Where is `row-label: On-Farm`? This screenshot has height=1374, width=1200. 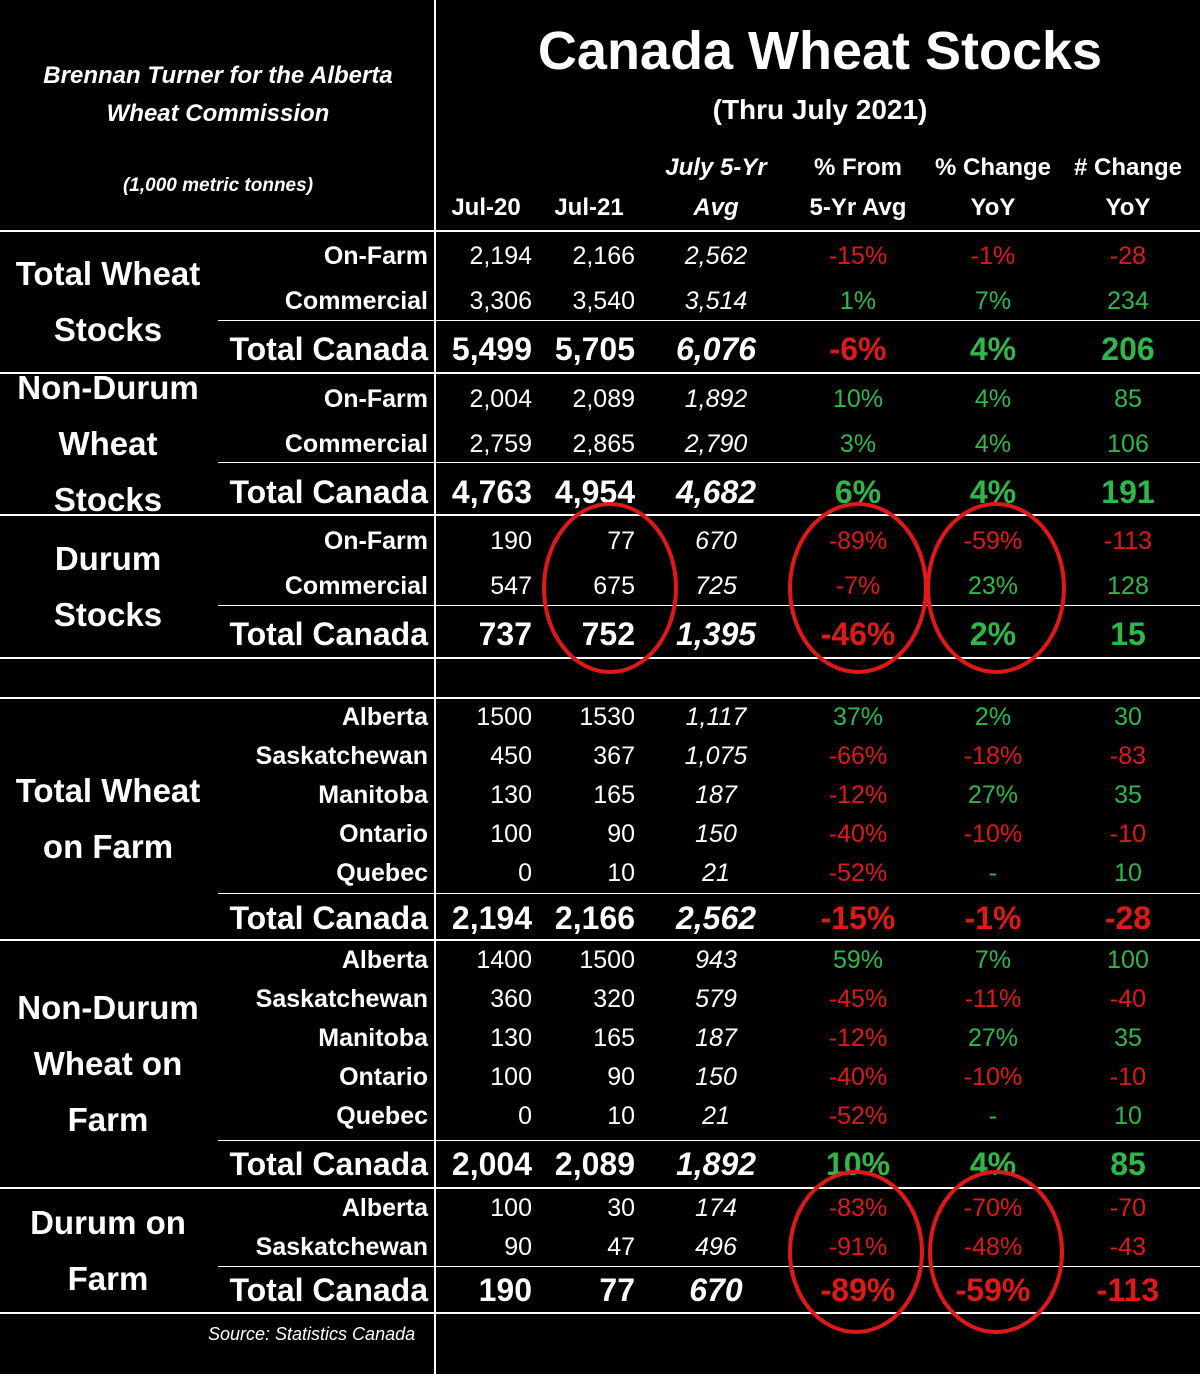 row-label: On-Farm is located at coordinates (375, 256).